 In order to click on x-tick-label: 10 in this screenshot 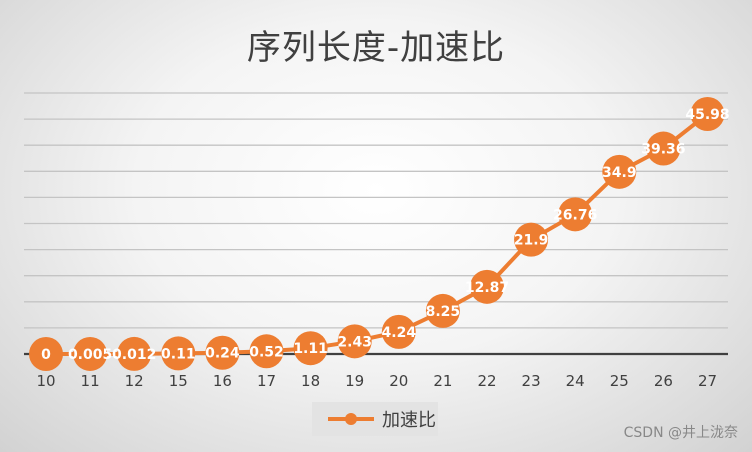, I will do `click(45, 381)`.